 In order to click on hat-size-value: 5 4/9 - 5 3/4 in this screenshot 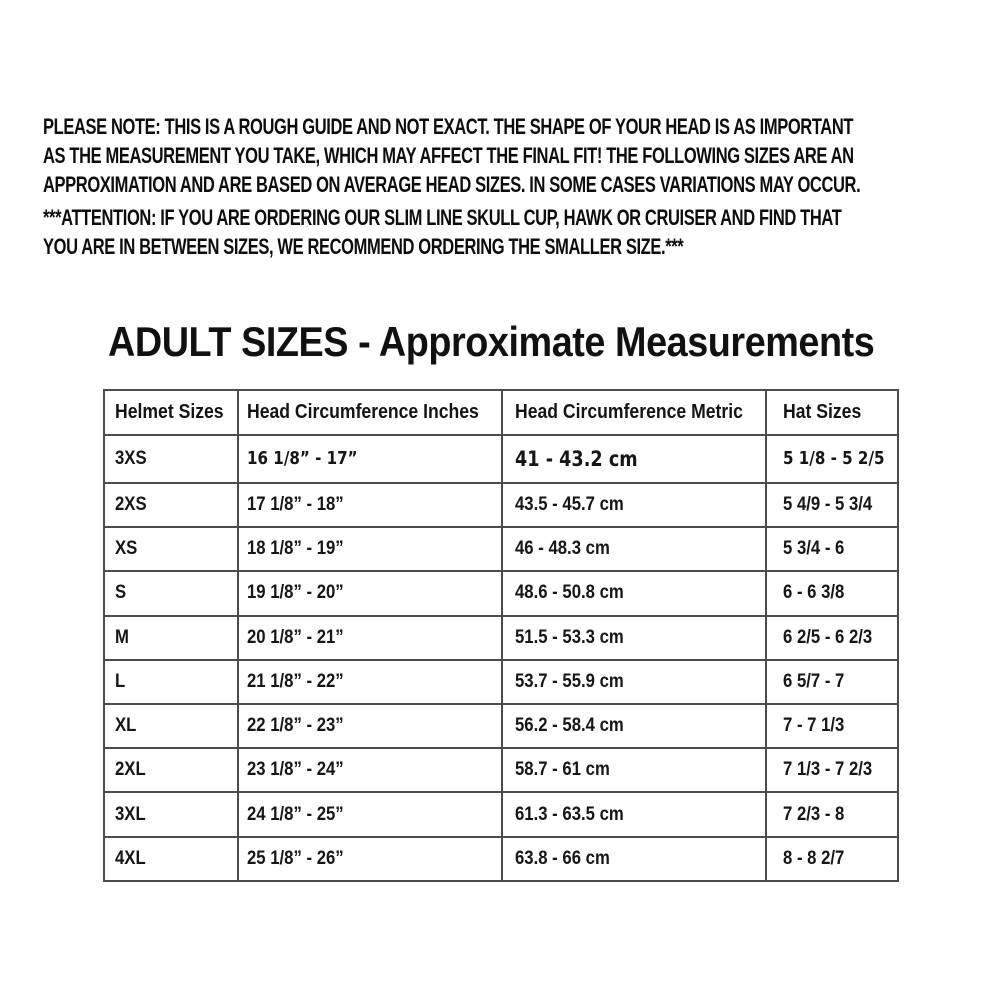, I will do `click(828, 505)`.